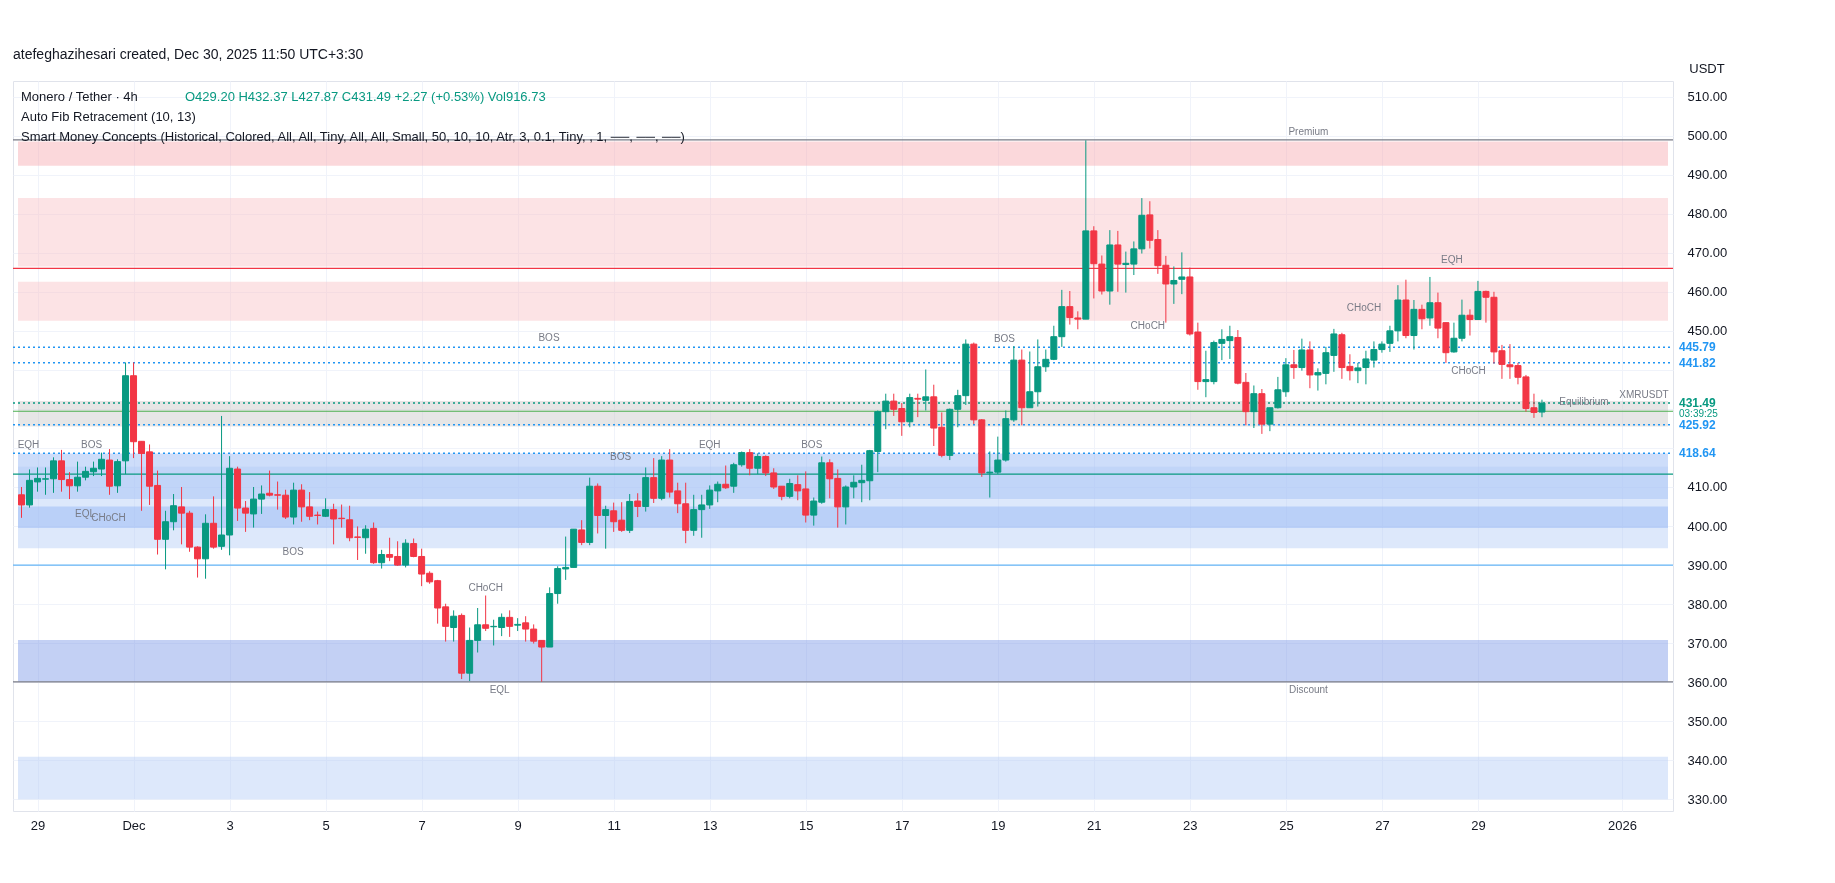  What do you see at coordinates (108, 116) in the screenshot?
I see `annotation: Auto Fib Retracement (10, 13)` at bounding box center [108, 116].